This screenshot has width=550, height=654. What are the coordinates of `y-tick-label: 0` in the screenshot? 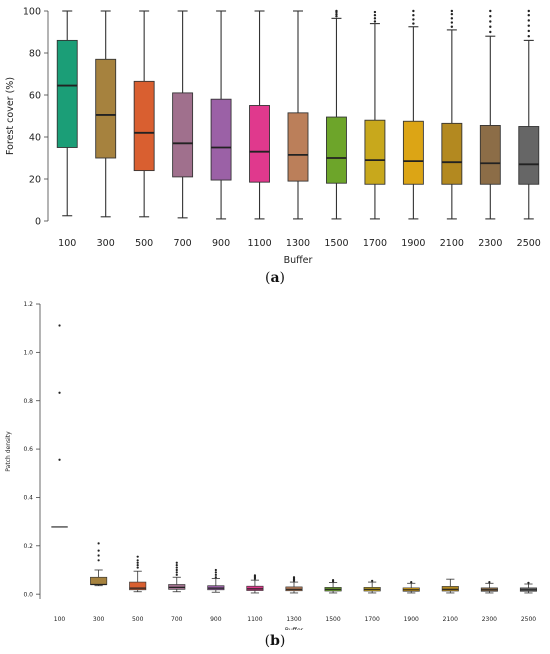 It's located at (38, 221).